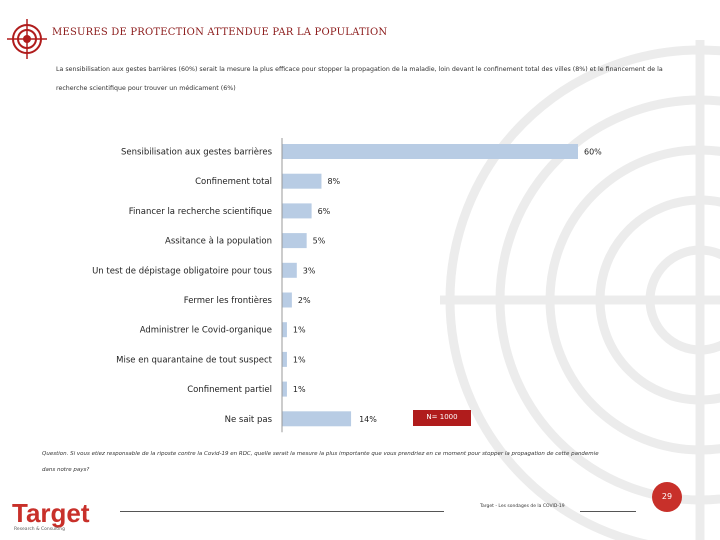 Image resolution: width=720 pixels, height=540 pixels. I want to click on category-label-10: Ne sait pas, so click(249, 420).